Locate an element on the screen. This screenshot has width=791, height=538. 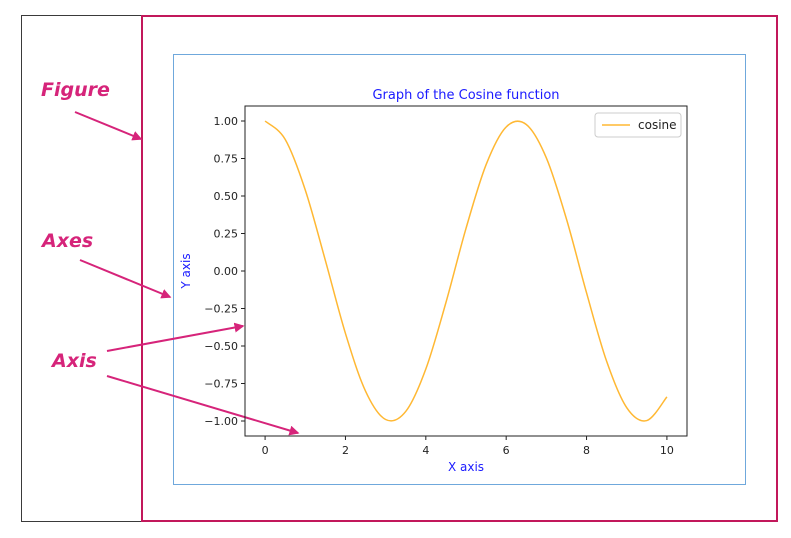
figure-arrow is located at coordinates (108, 126).